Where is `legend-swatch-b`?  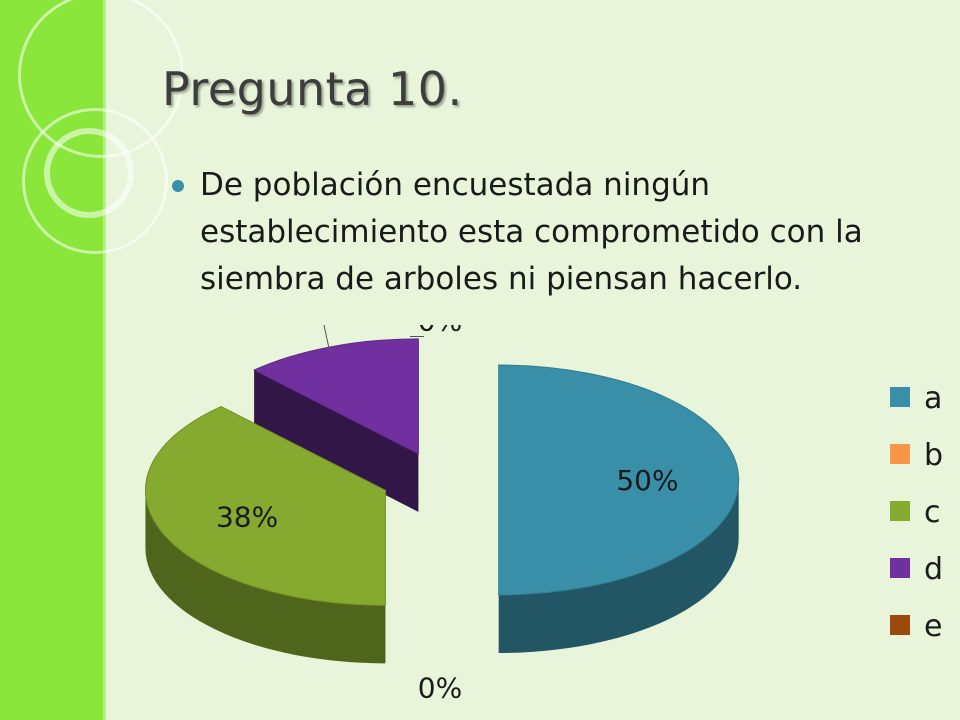
legend-swatch-b is located at coordinates (900, 454).